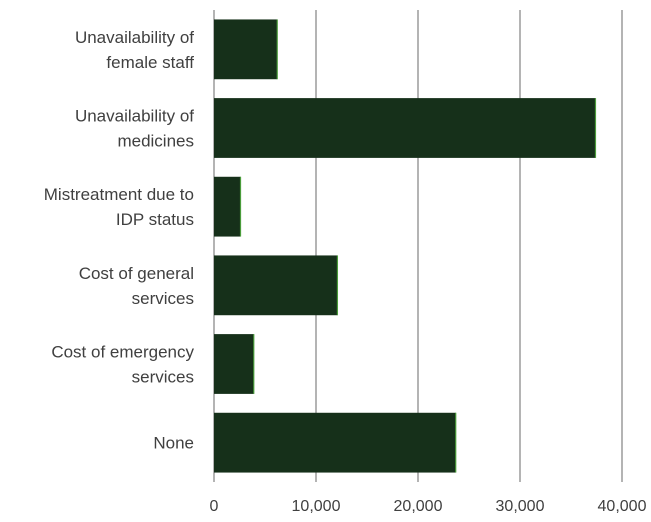 This screenshot has height=522, width=651. Describe the element at coordinates (134, 129) in the screenshot. I see `category-label: Unavailability of medicines` at that location.